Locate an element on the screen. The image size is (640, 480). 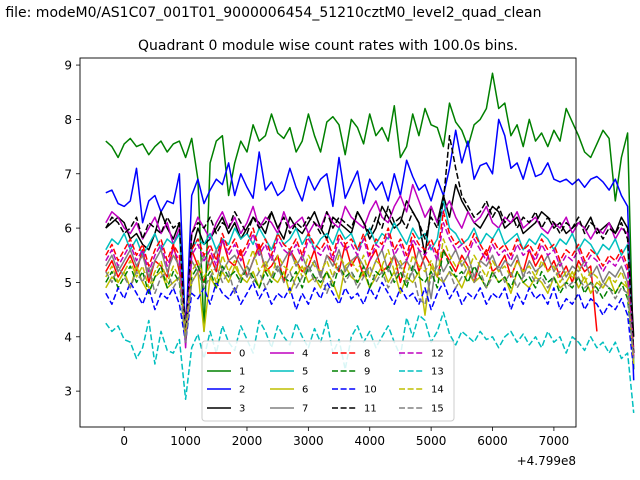
legend-label-9: 9 is located at coordinates (367, 372).